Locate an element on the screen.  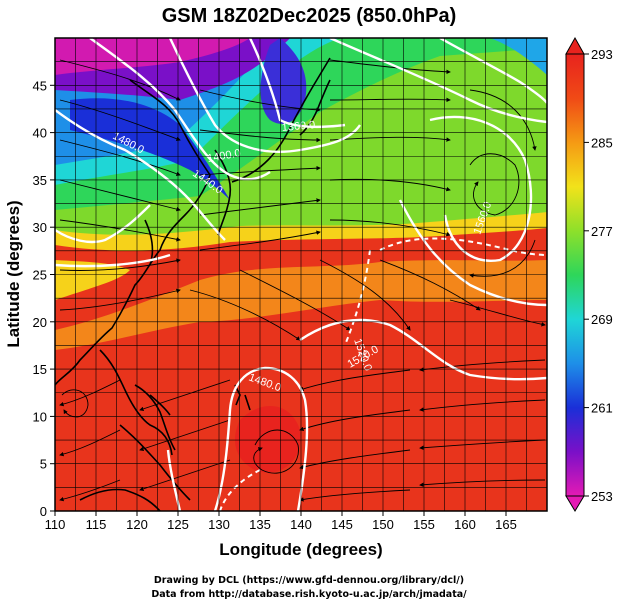
y-tick-label: 0 is located at coordinates (43, 511).